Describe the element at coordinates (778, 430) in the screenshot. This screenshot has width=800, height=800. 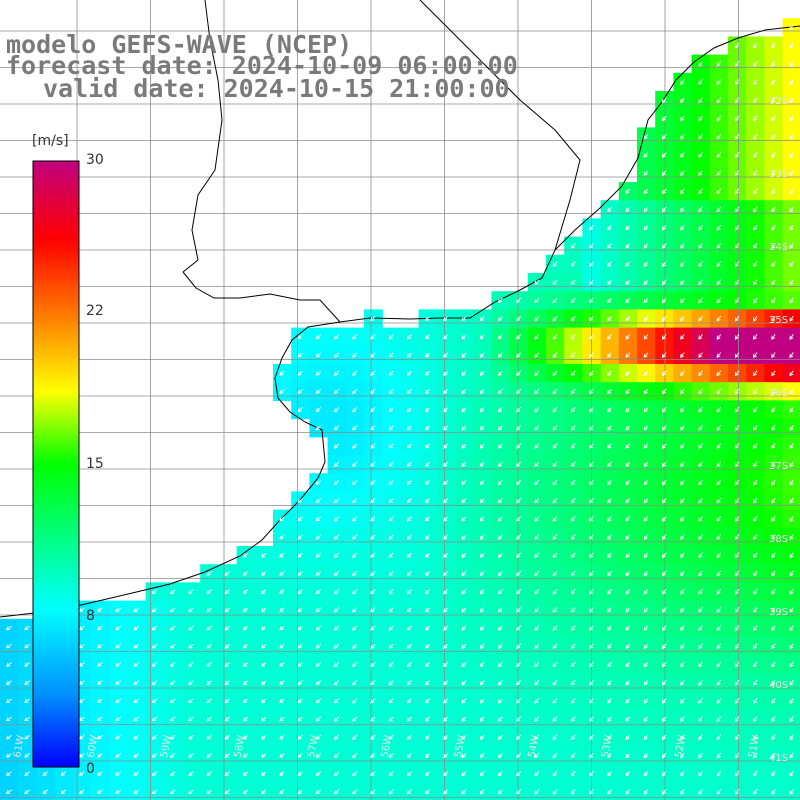
I see `latitude-labels: 32S 33S 34S 35S 36S 37S 38S 39S 40S 41S` at that location.